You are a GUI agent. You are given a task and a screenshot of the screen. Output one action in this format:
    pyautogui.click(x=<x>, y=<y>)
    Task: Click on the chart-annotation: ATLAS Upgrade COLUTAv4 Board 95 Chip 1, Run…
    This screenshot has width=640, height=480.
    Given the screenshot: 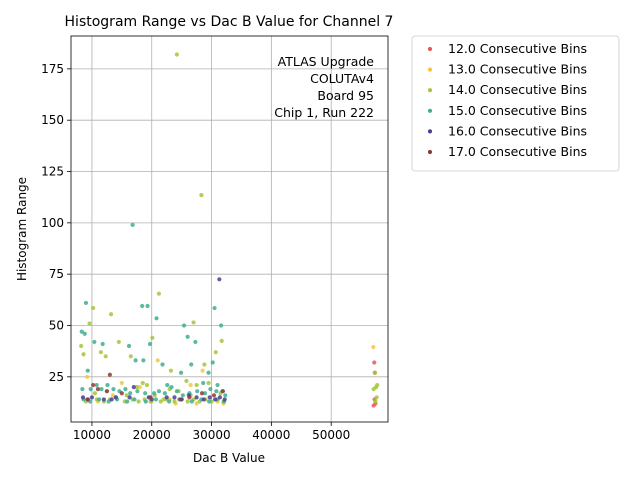 What is the action you would take?
    pyautogui.click(x=324, y=87)
    